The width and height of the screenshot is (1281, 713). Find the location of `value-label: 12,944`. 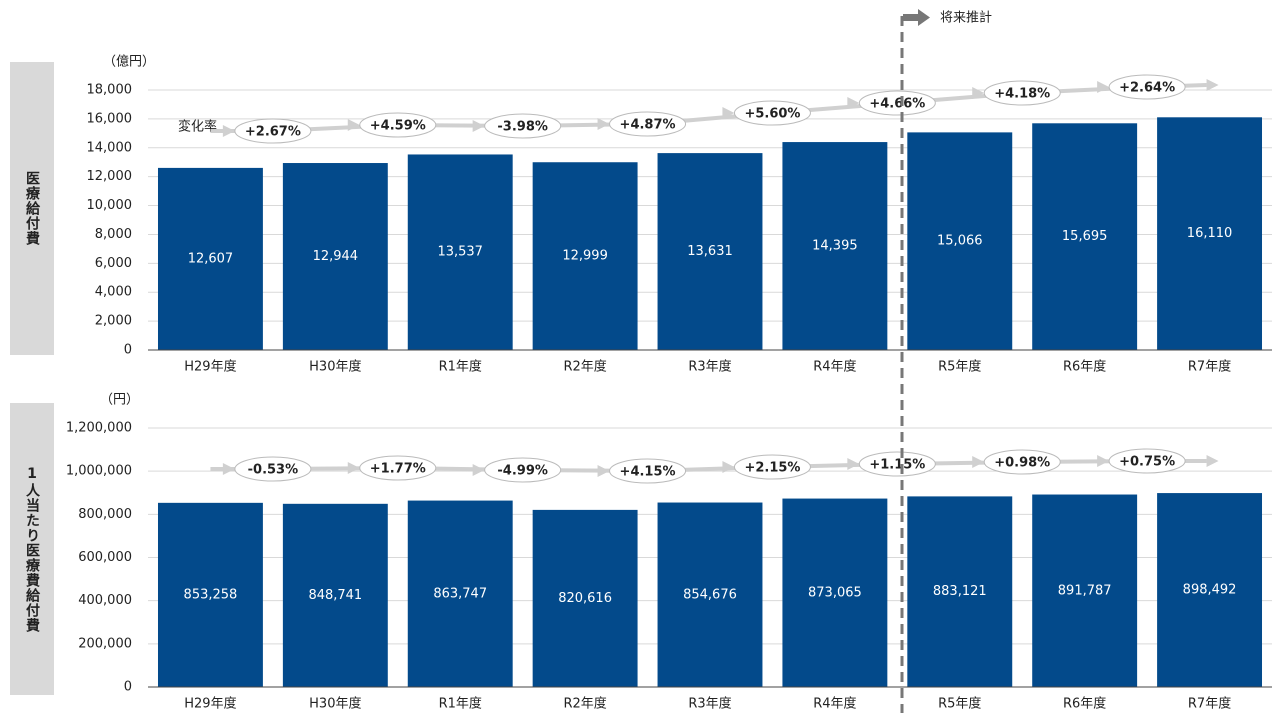

value-label: 12,944 is located at coordinates (336, 256).